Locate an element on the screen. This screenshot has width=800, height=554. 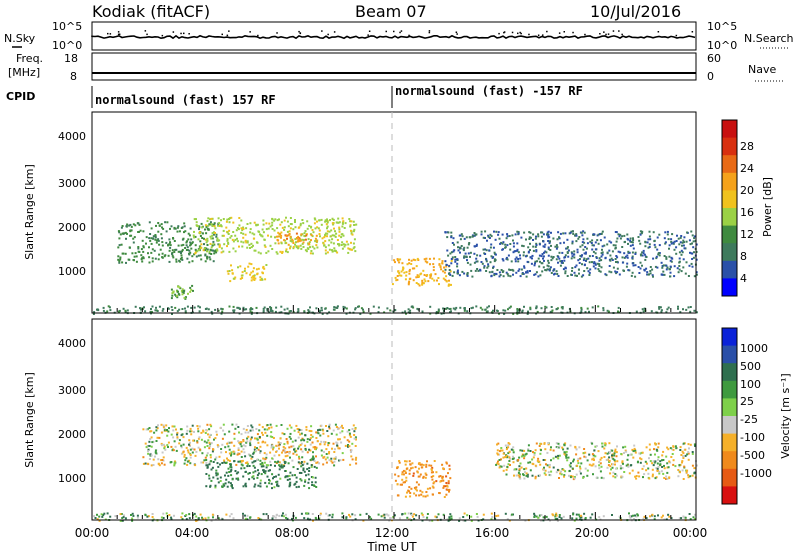
freq-panel-frame is located at coordinates (394, 66).